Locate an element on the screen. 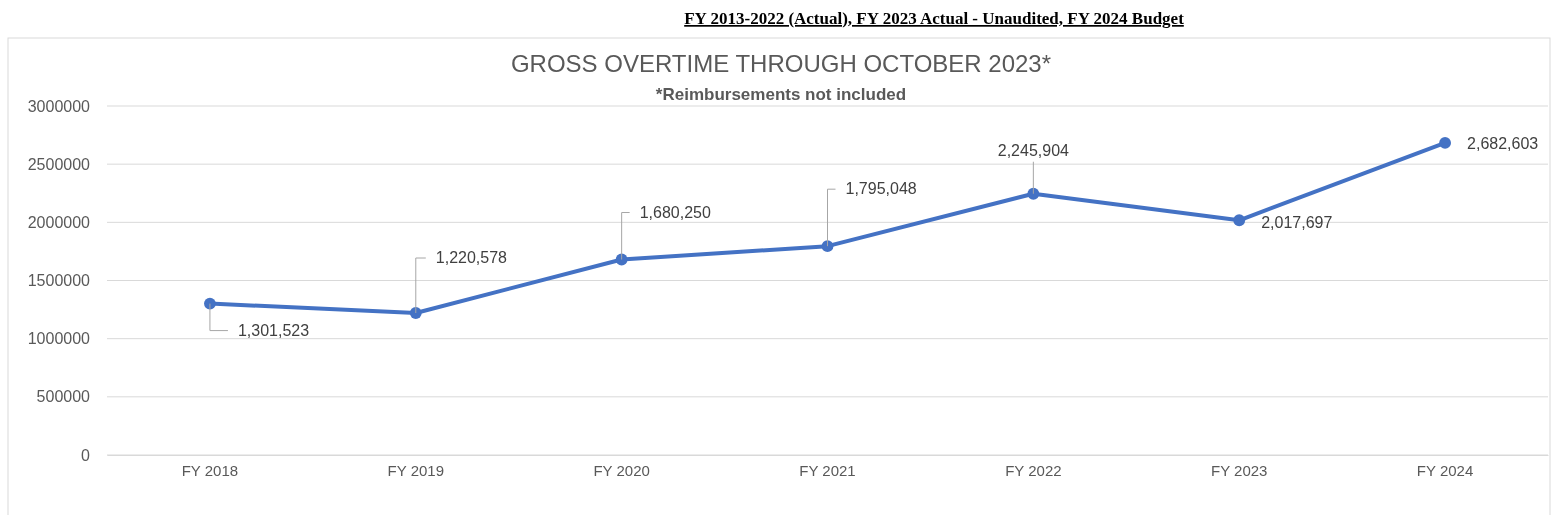 This screenshot has height=515, width=1562. text: FY 2013-2022 (Actual), FY 2023 Actual - Unaudited, FY 2024 Budget is located at coordinates (934, 18).